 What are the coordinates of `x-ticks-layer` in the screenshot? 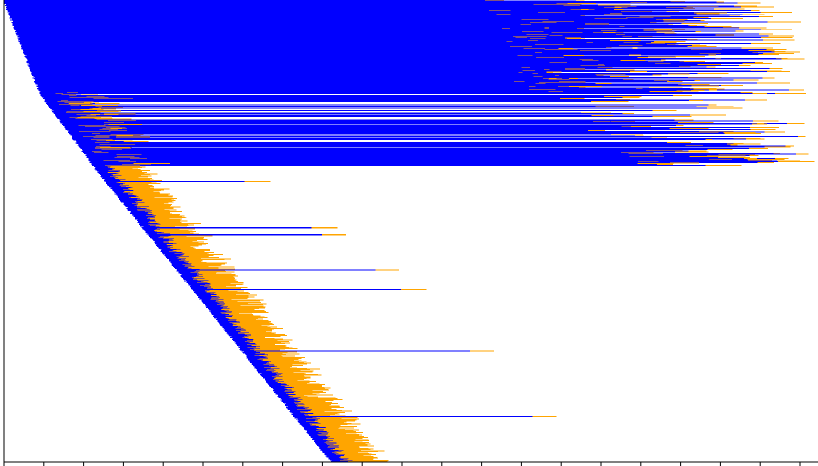 It's located at (402, 464).